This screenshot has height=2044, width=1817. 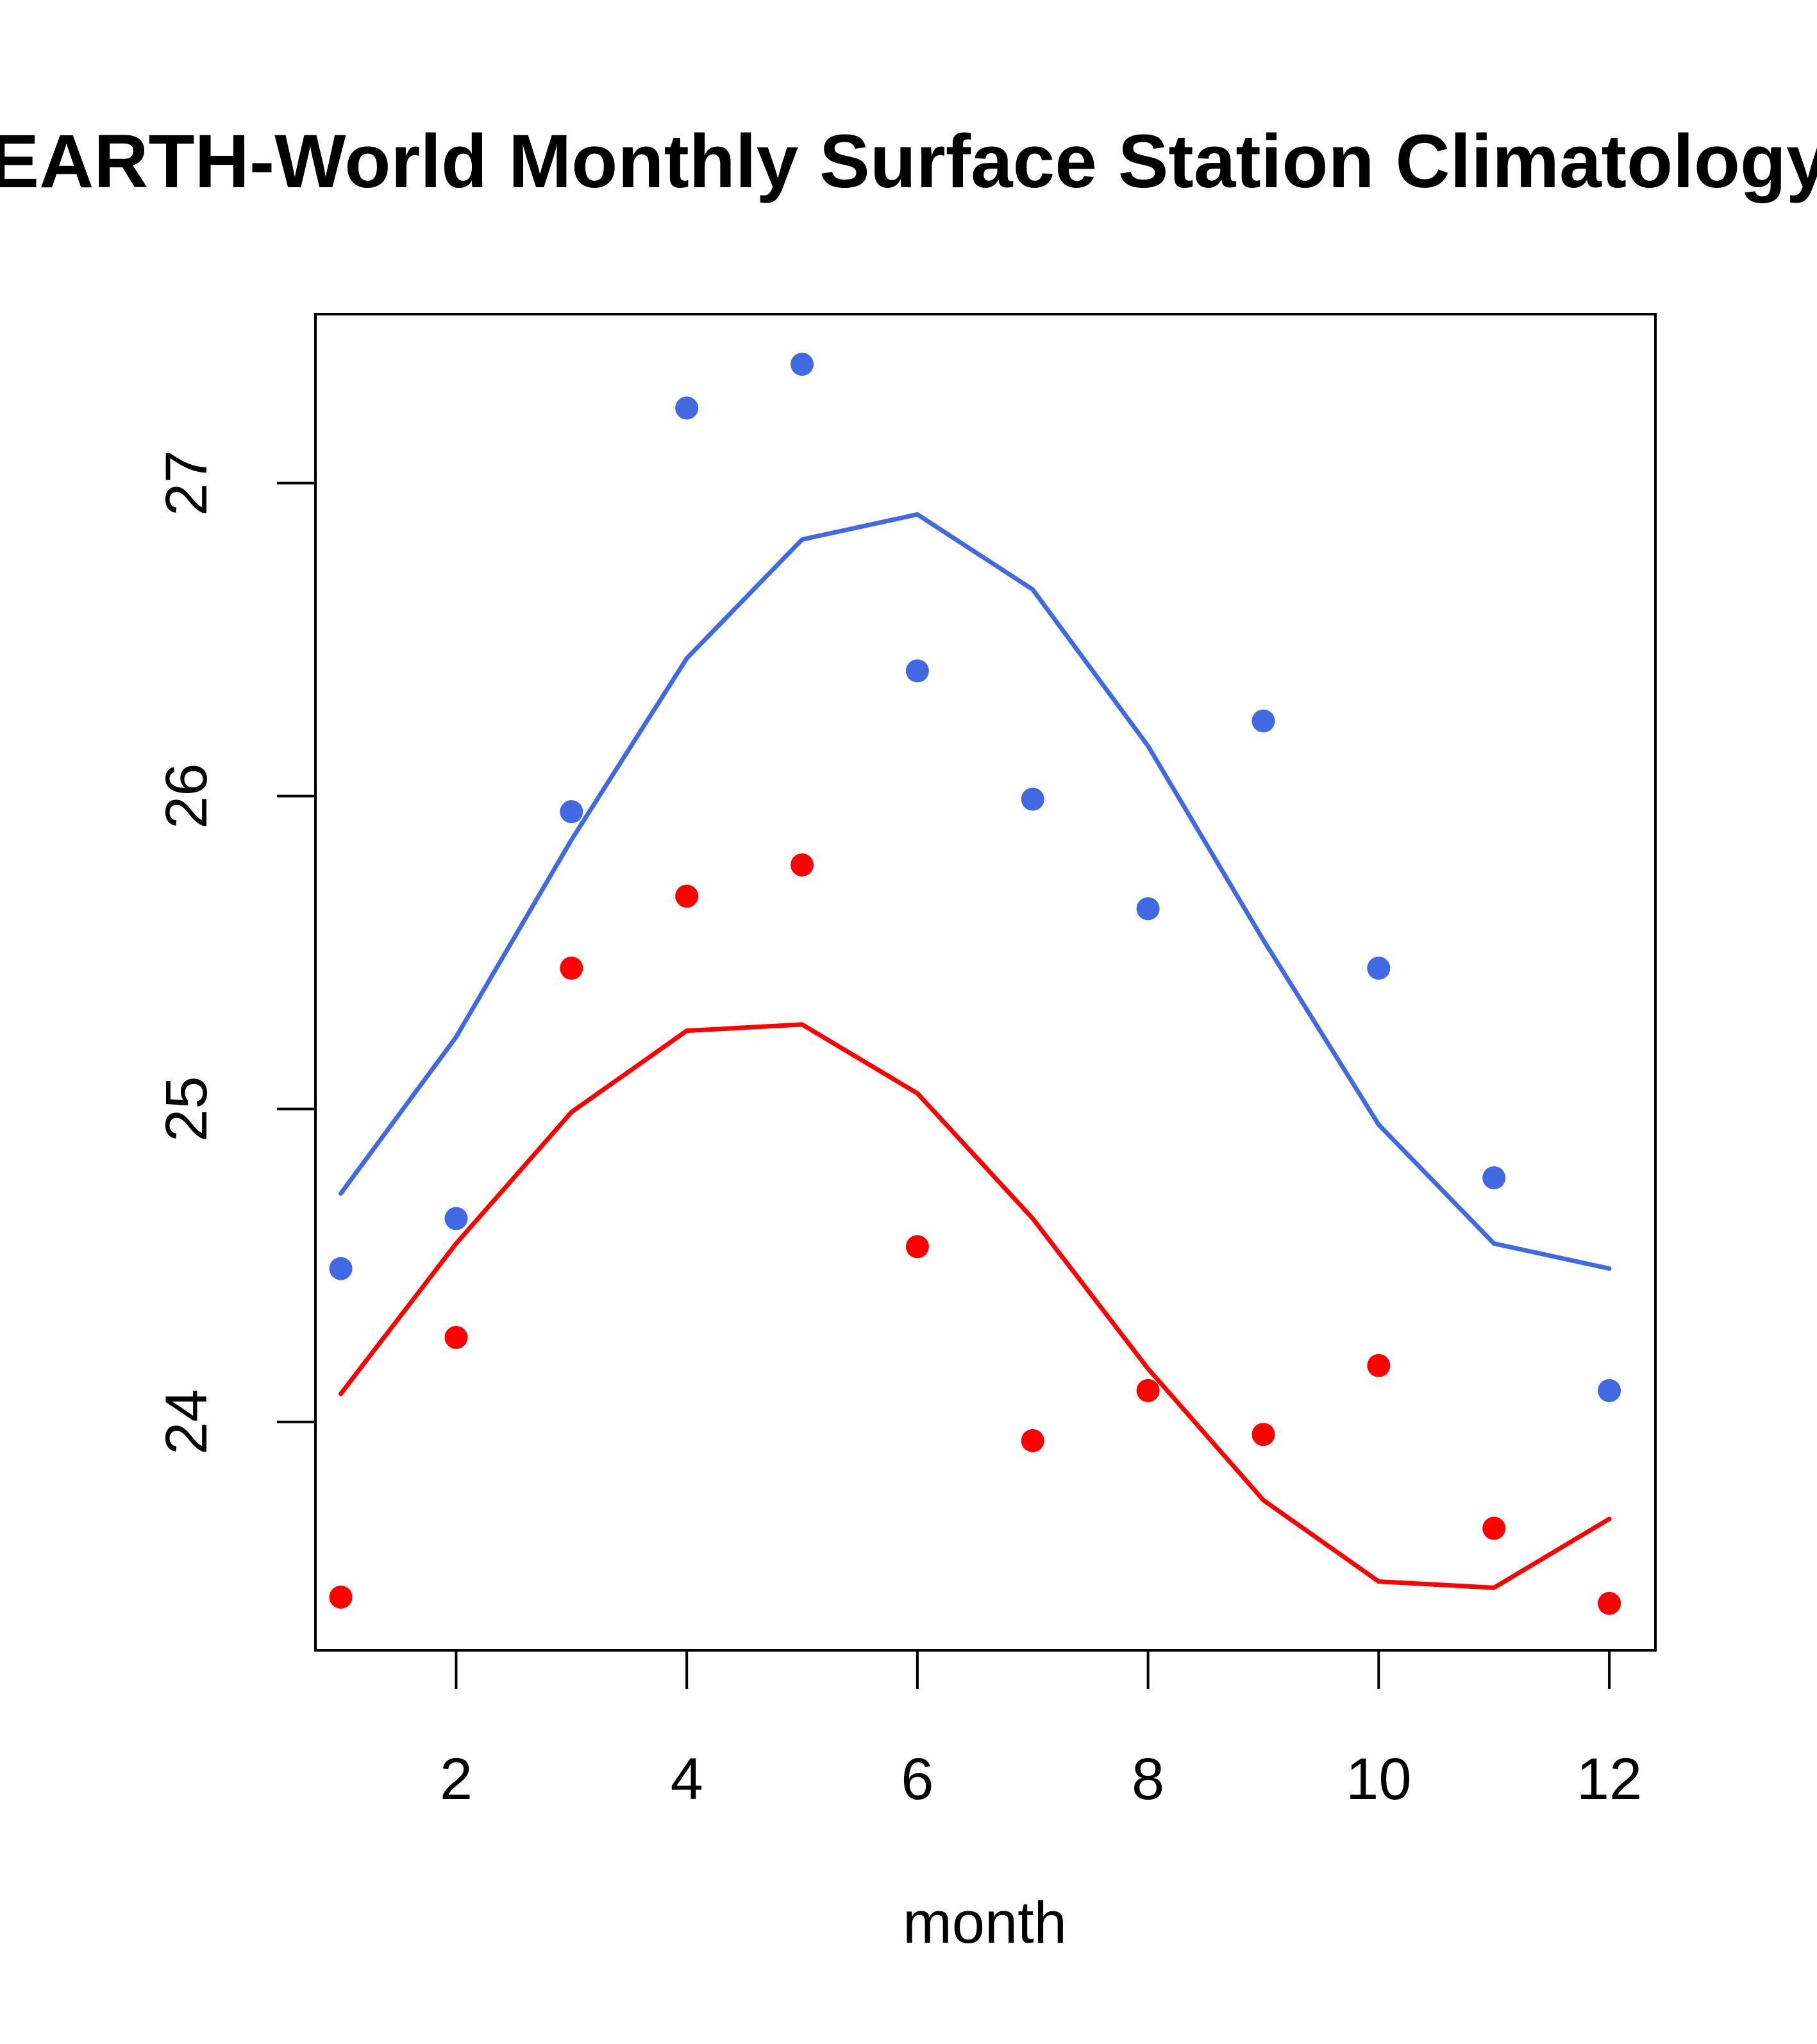 What do you see at coordinates (186, 795) in the screenshot?
I see `y-tick-label: 26` at bounding box center [186, 795].